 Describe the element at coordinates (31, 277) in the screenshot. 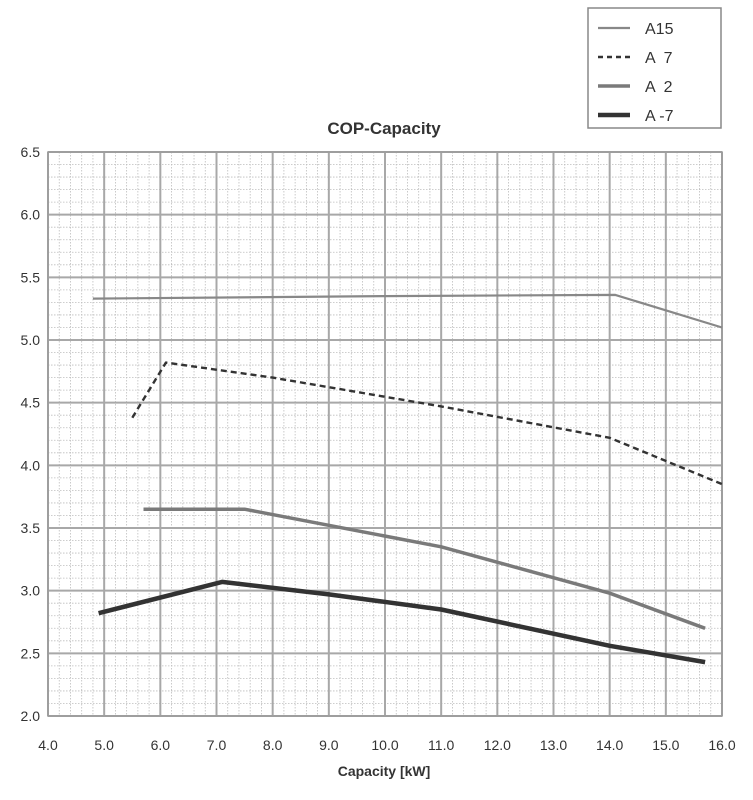

I see `y-tick-label: 5.5` at that location.